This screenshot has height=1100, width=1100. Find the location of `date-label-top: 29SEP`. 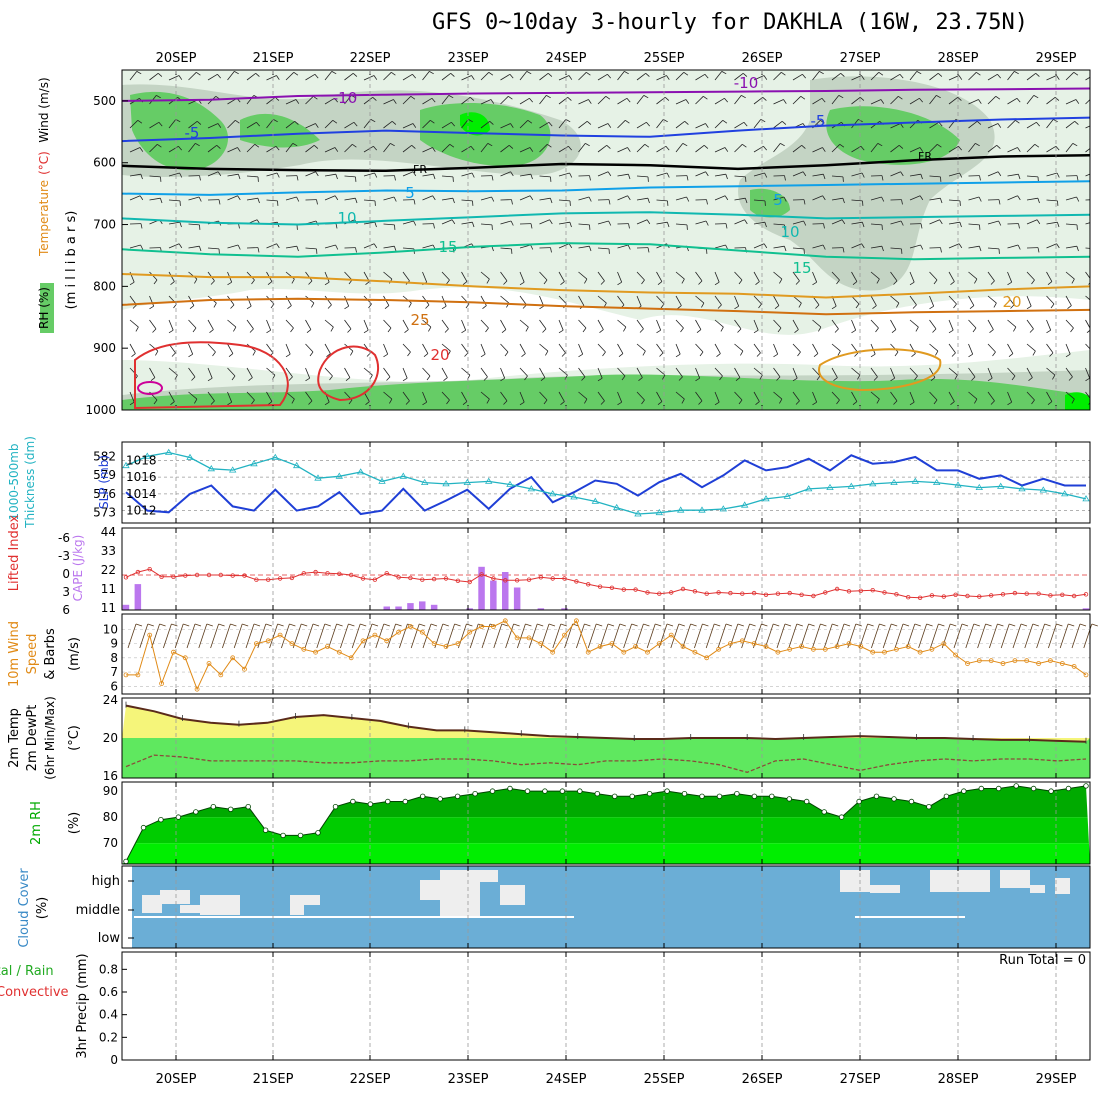

date-label-top: 29SEP is located at coordinates (1056, 58).